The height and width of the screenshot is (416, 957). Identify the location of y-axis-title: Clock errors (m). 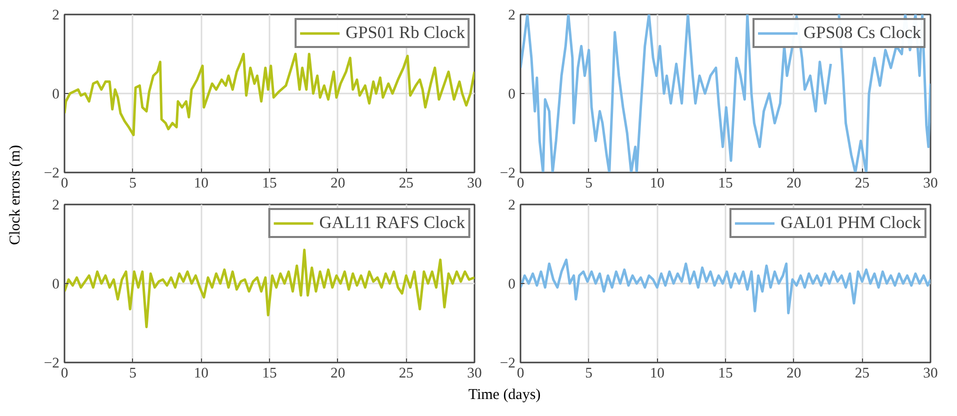
(15, 195).